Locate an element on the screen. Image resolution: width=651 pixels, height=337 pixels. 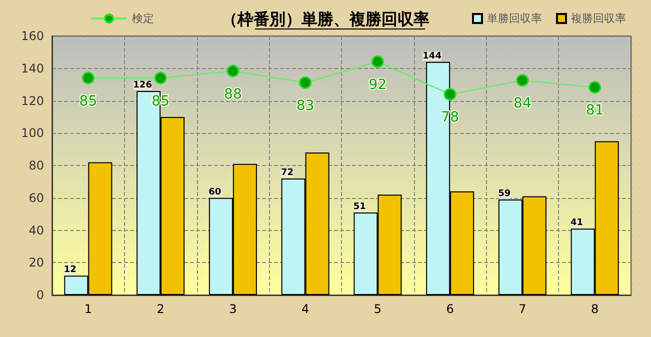
x-tick-label: 8 is located at coordinates (594, 309).